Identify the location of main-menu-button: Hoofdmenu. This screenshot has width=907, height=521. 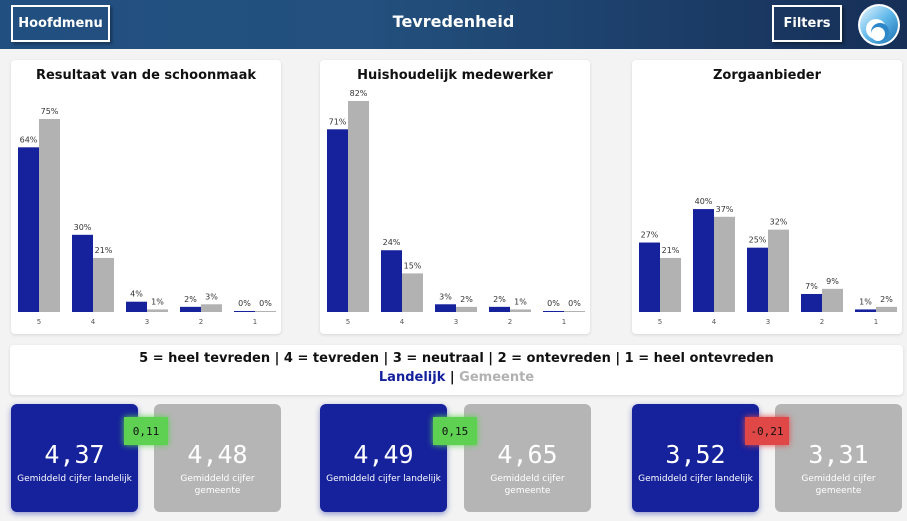
(60, 23).